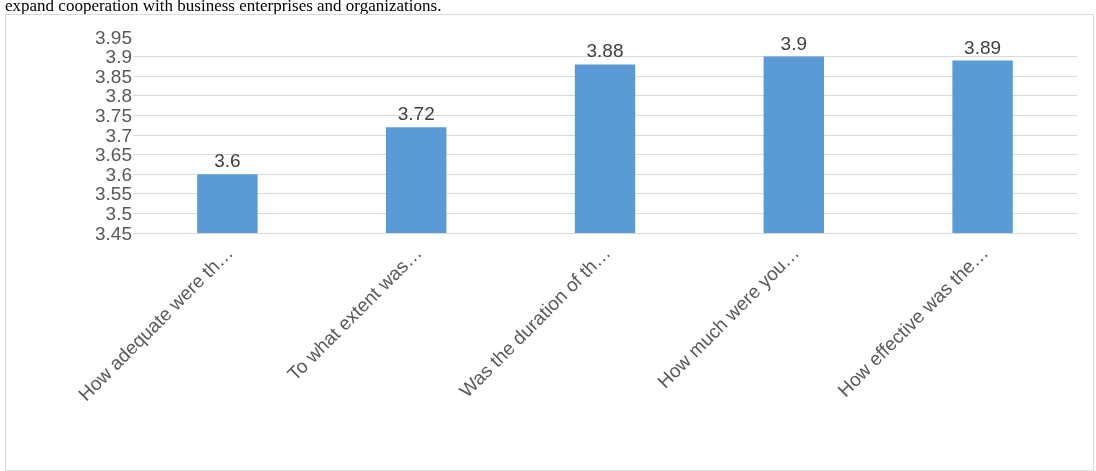 This screenshot has width=1096, height=471. I want to click on data-label: 3.72, so click(416, 114).